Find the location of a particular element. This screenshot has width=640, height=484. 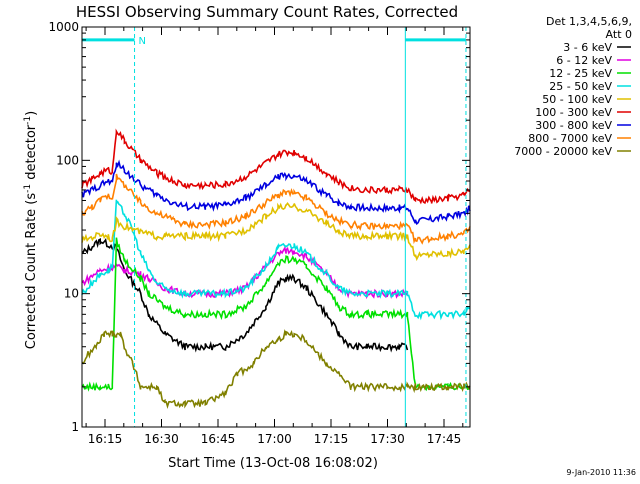

legend-label-6: 300 - 800 keV is located at coordinates (573, 125).